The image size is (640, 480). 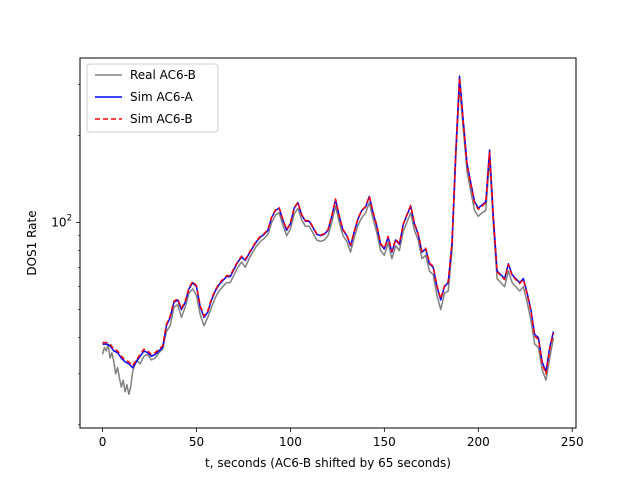 What do you see at coordinates (572, 442) in the screenshot?
I see `x-tick-label: 250` at bounding box center [572, 442].